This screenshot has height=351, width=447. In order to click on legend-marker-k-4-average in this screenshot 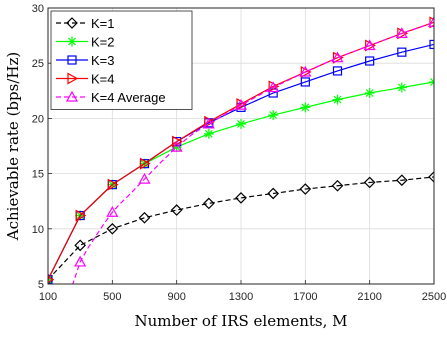, I will do `click(72, 96)`.